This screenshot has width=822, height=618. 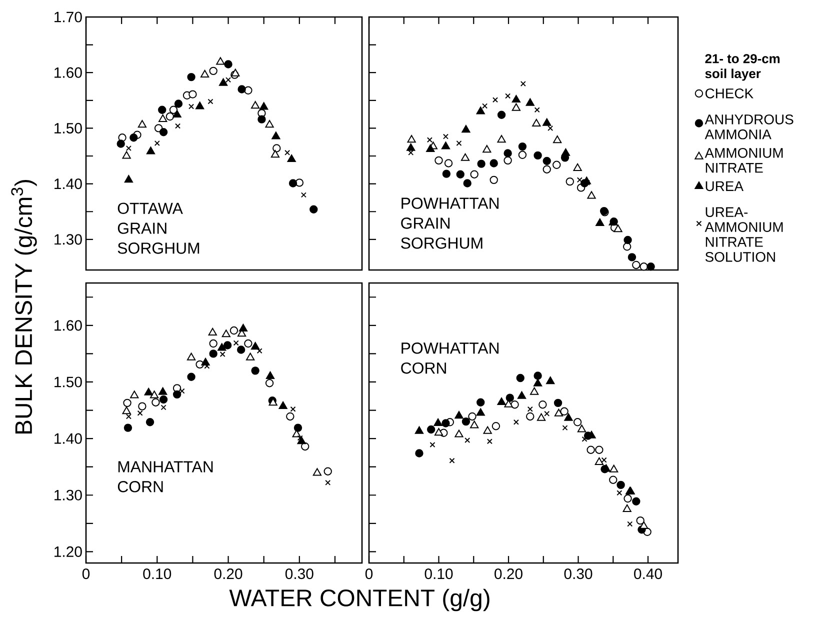 I want to click on text: MANHATTAN CORN, so click(x=165, y=476).